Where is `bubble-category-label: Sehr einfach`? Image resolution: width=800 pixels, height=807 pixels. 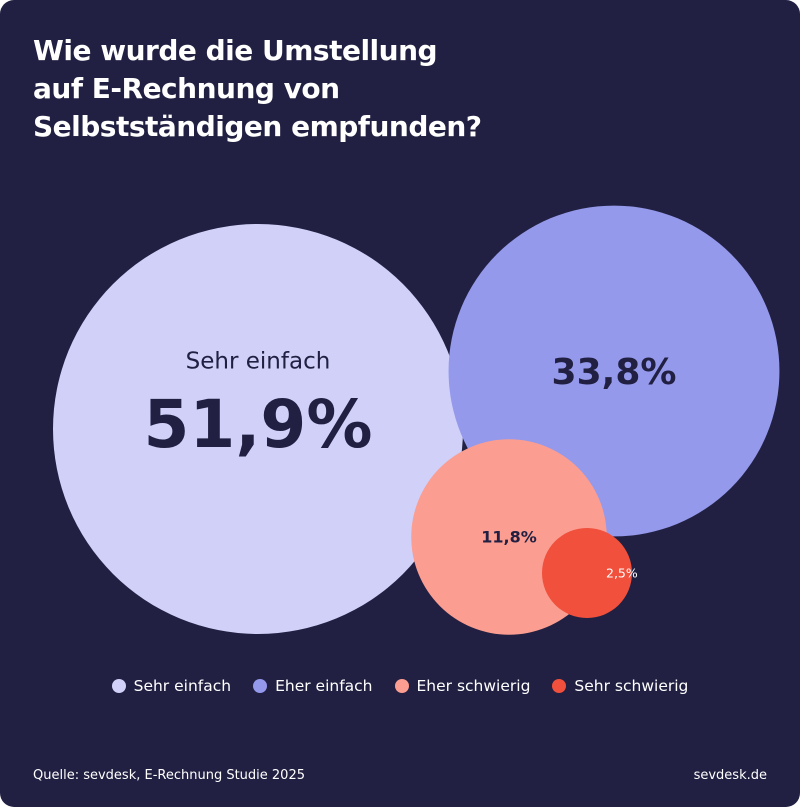 bubble-category-label: Sehr einfach is located at coordinates (258, 362).